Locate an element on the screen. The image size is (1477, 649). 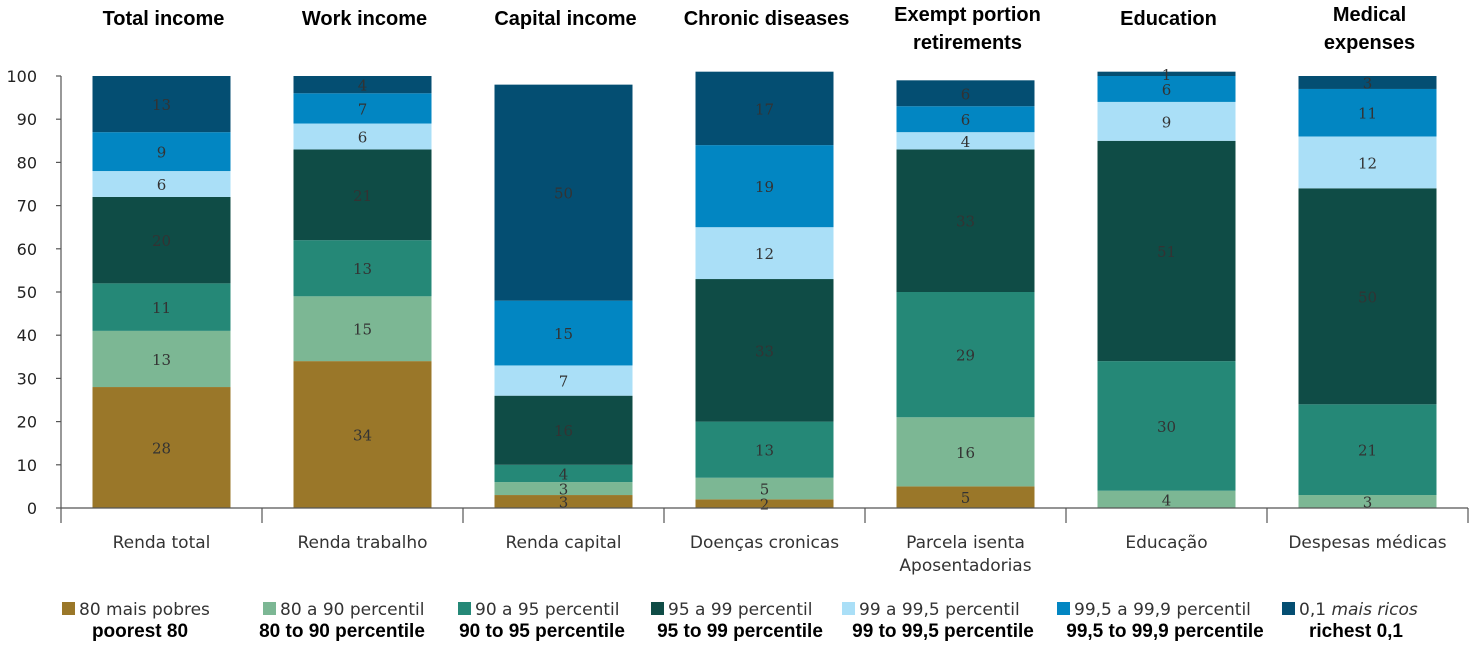
legend-label: 95 a 99 percentil is located at coordinates (740, 610).